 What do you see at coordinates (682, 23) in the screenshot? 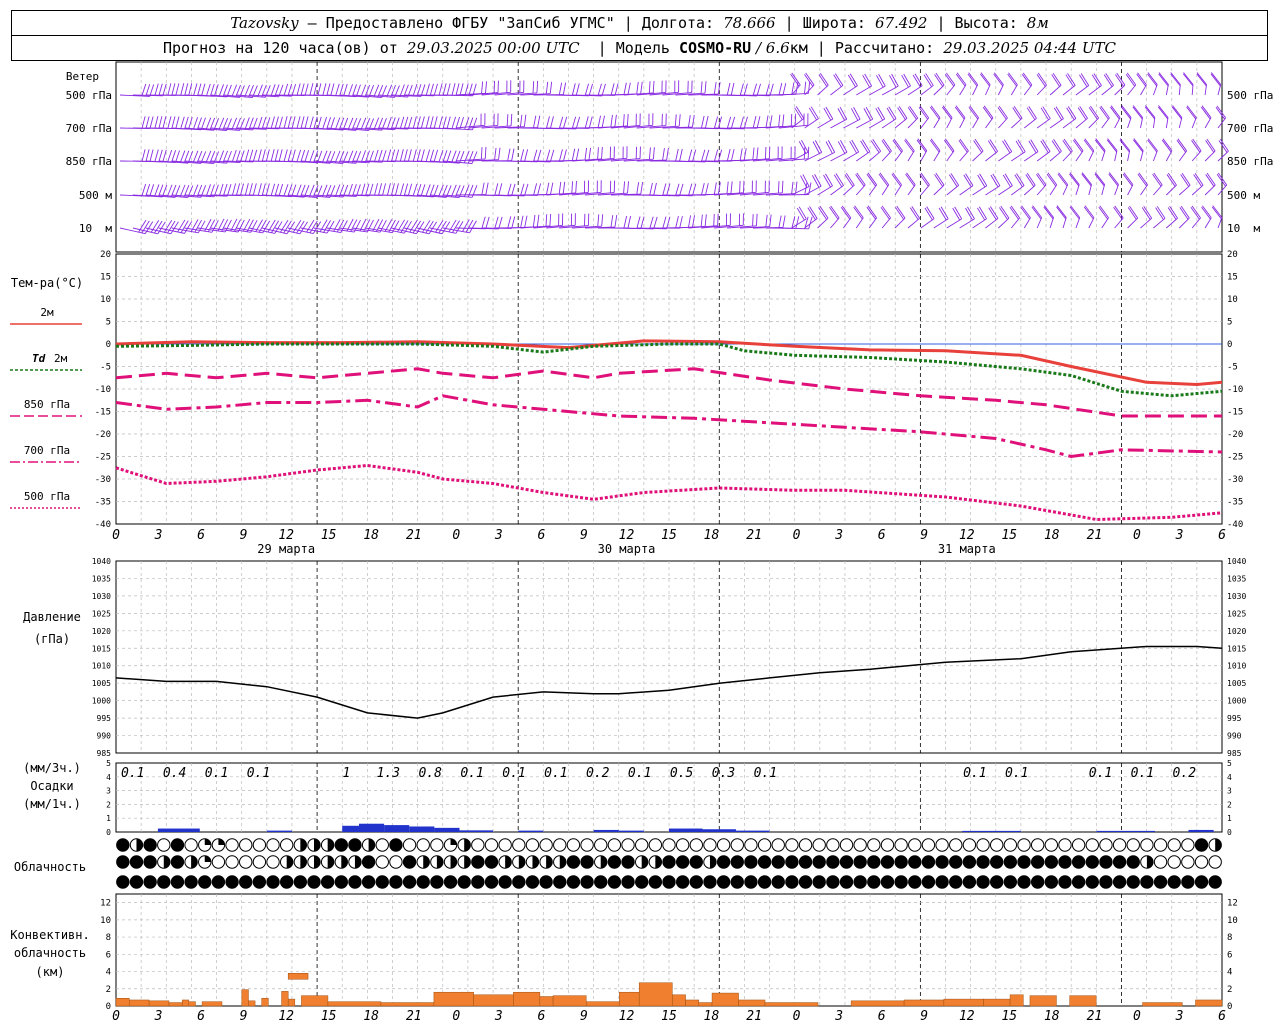
I see `lon-label: Долгота:` at bounding box center [682, 23].